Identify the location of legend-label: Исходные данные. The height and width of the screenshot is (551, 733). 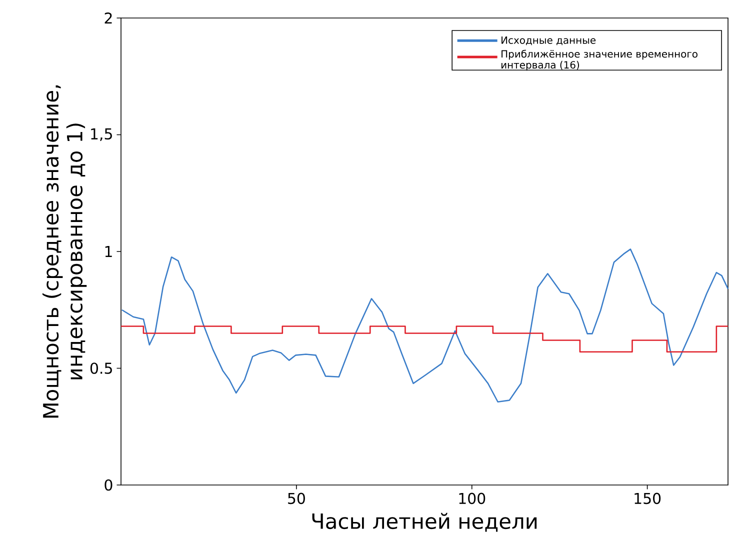
(549, 41).